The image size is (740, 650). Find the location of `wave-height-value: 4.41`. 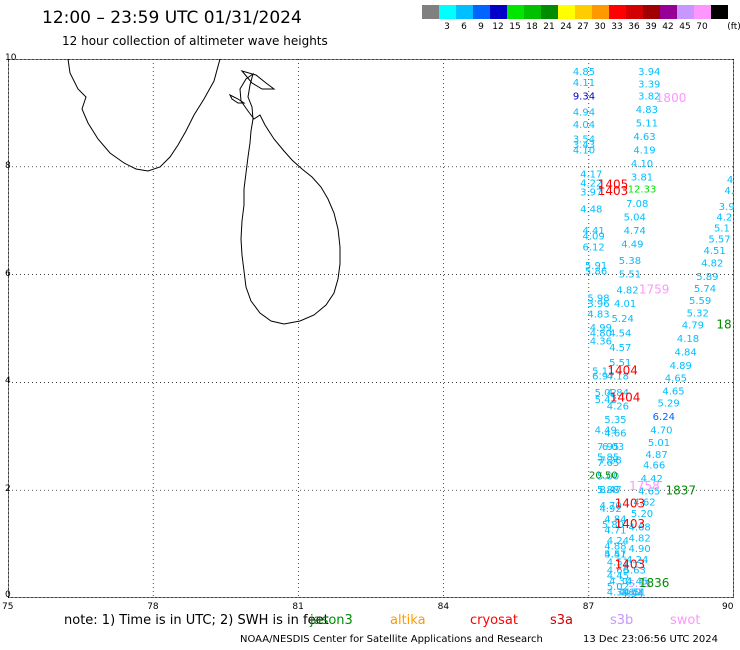

wave-height-value: 4.41 is located at coordinates (594, 231).